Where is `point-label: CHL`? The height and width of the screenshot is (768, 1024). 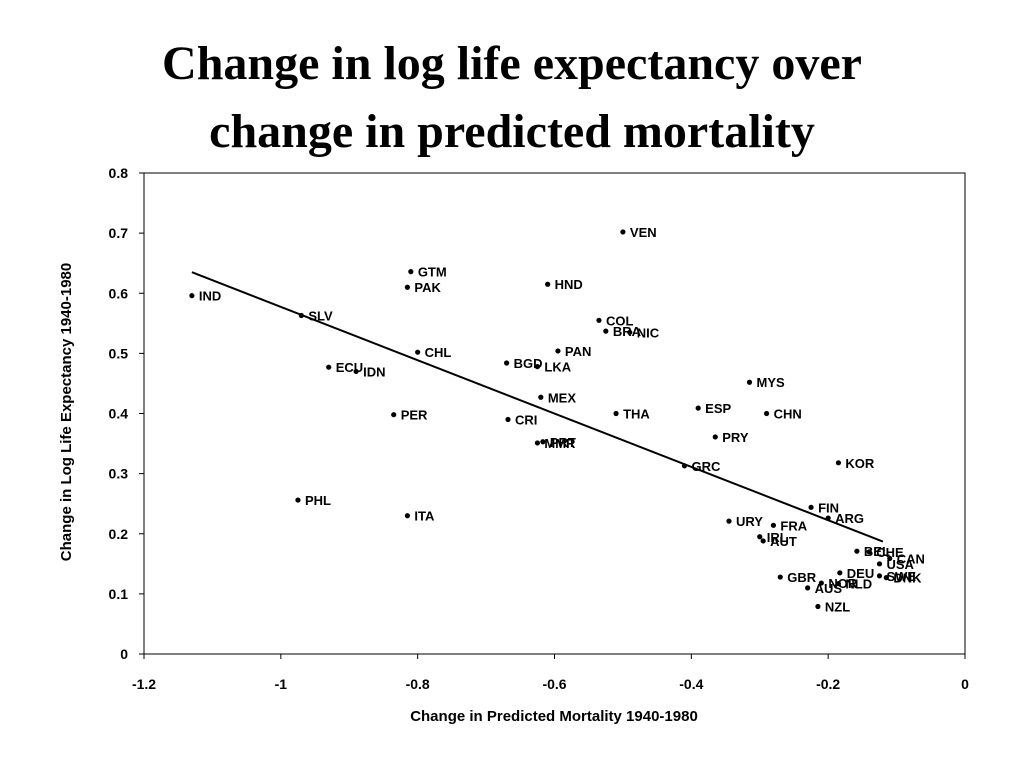 point-label: CHL is located at coordinates (438, 352).